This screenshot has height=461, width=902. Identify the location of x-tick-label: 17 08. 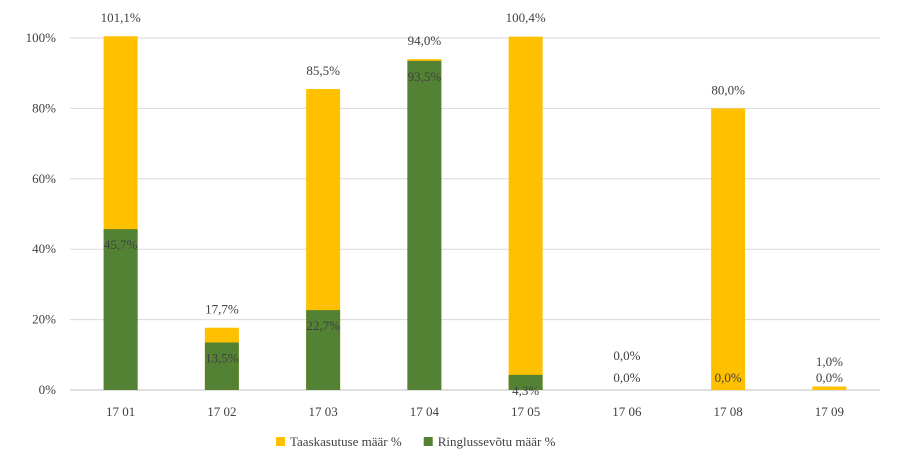
(728, 411).